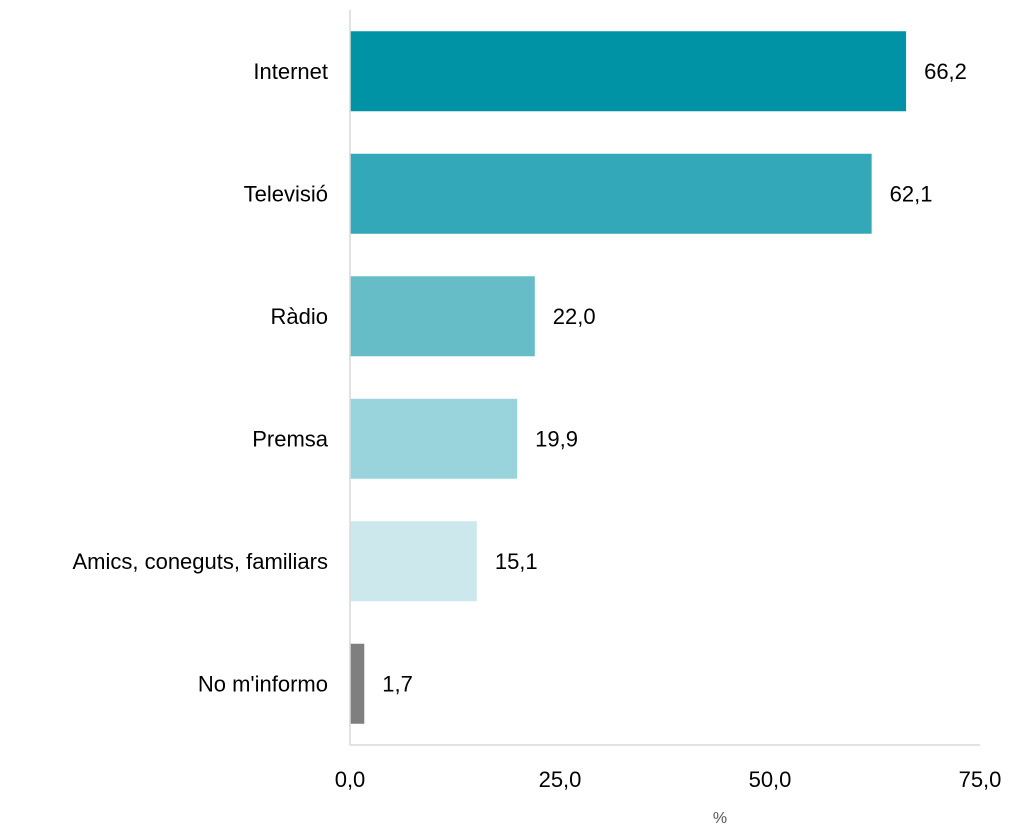 Image resolution: width=1012 pixels, height=828 pixels. I want to click on value-label: 1,7, so click(397, 683).